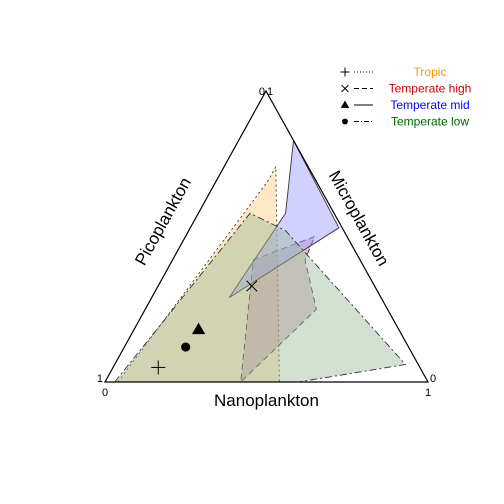 The image size is (504, 504). I want to click on tick-apex-left: 0, so click(262, 92).